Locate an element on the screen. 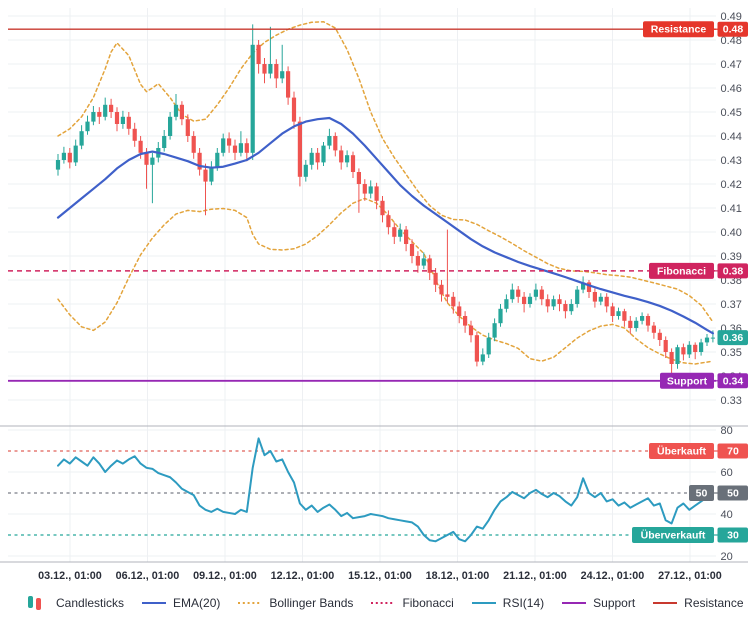 This screenshot has width=748, height=620. rsi-overbought-value-badge: 70 is located at coordinates (732, 451).